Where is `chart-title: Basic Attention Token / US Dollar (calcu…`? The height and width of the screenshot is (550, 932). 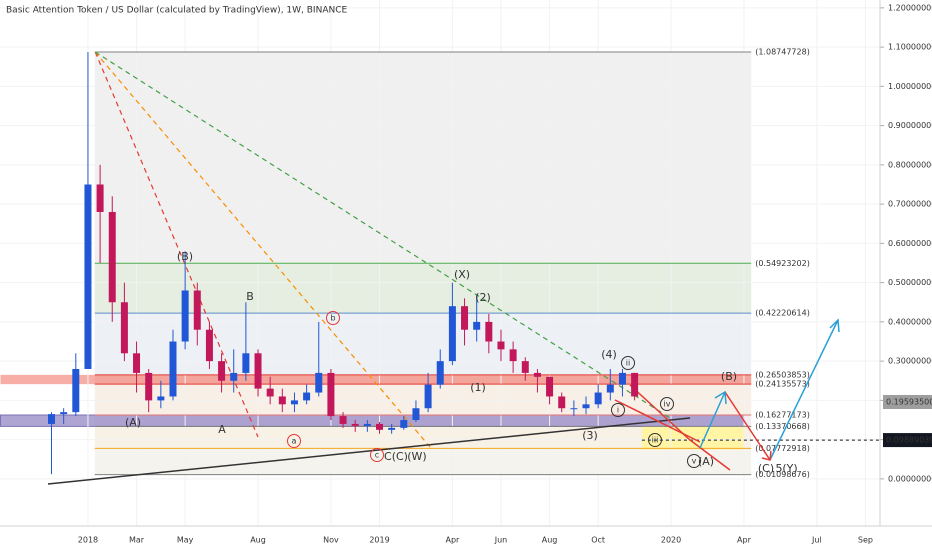 chart-title: Basic Attention Token / US Dollar (calcu… is located at coordinates (176, 11).